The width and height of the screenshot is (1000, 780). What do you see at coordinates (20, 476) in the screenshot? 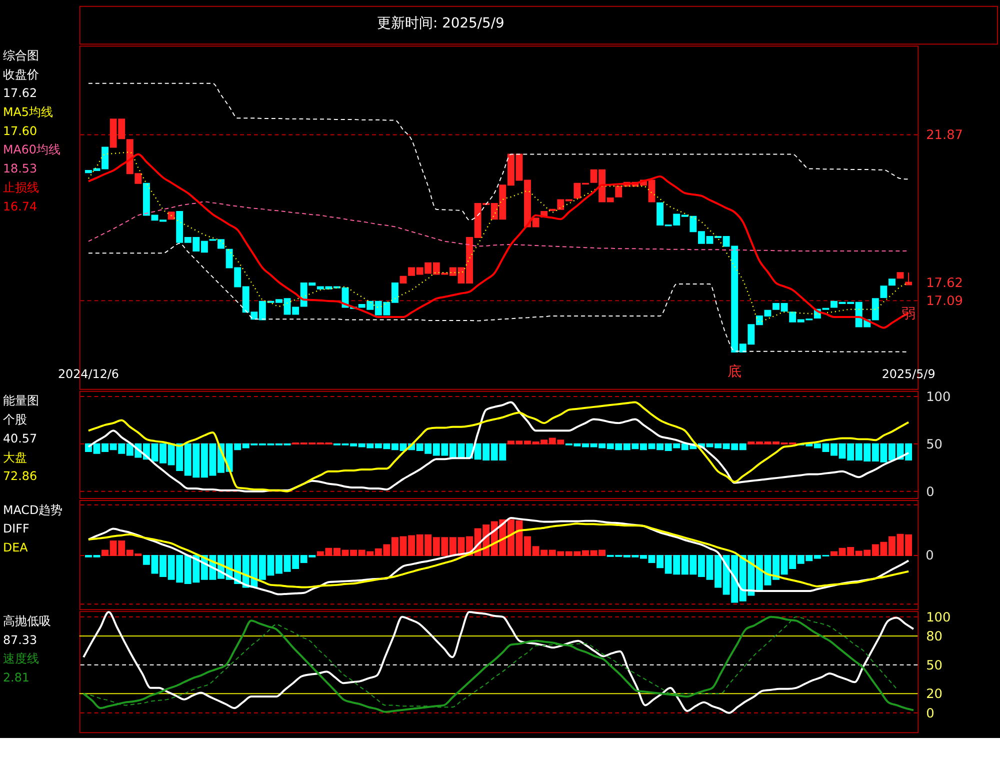
I see `text: 72.86` at bounding box center [20, 476].